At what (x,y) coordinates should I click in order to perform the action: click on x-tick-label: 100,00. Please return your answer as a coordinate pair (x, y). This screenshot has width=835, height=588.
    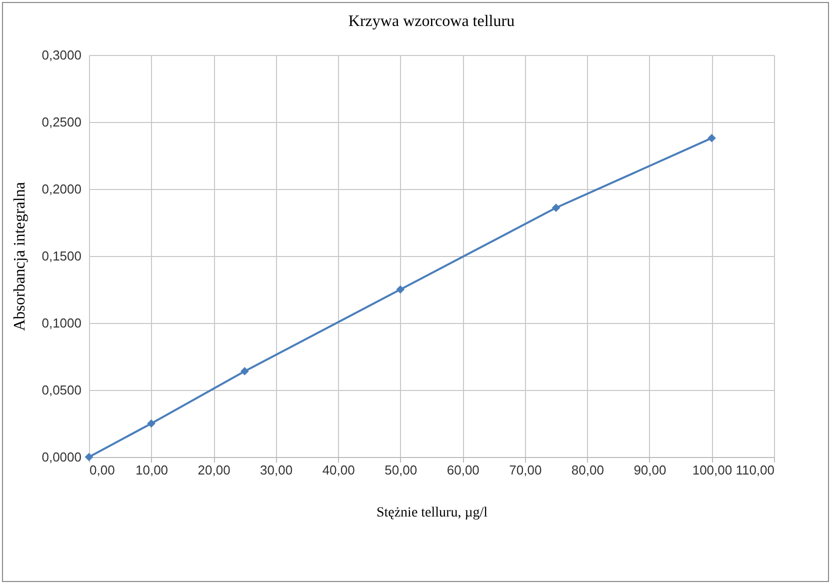
    Looking at the image, I should click on (712, 470).